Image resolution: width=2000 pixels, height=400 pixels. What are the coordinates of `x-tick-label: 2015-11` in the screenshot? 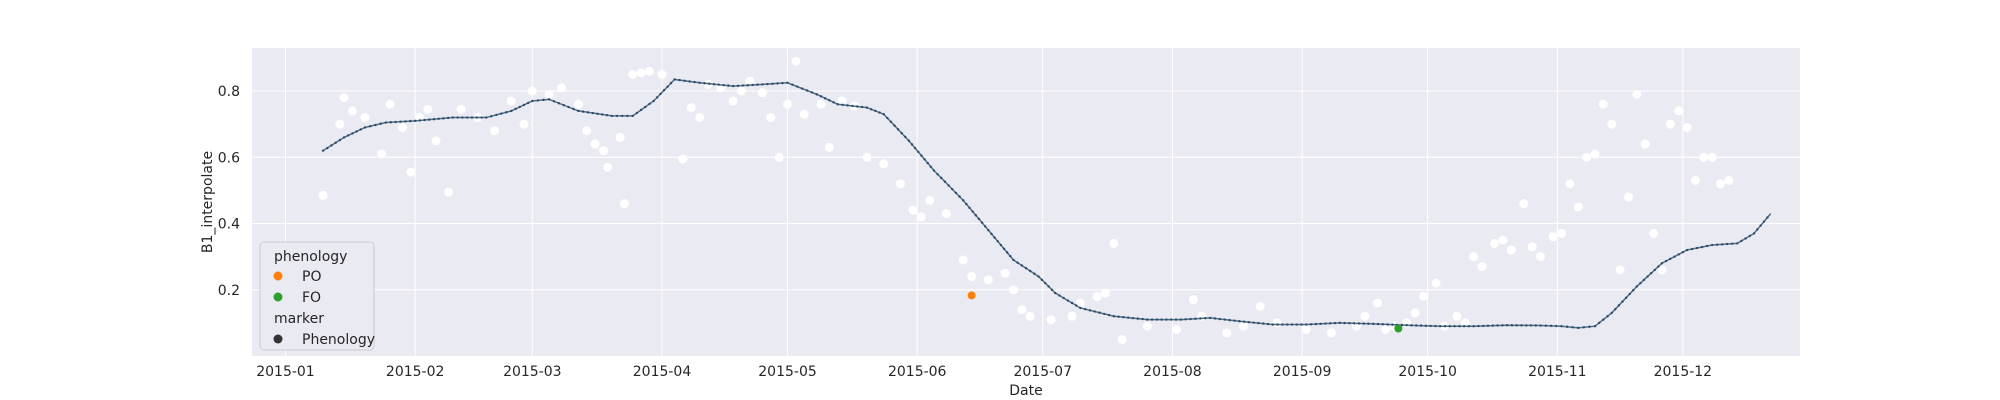 It's located at (1557, 372).